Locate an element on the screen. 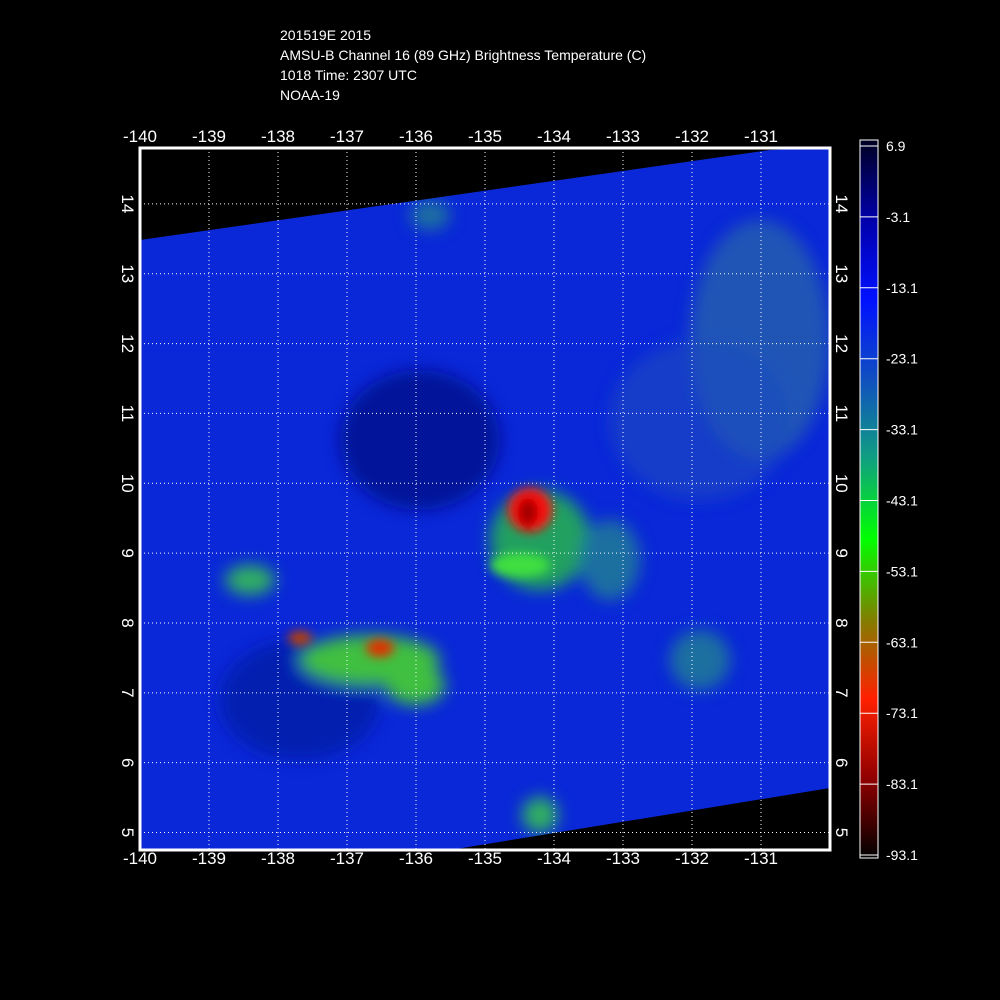  y-tick-label-left: 10 is located at coordinates (127, 483).